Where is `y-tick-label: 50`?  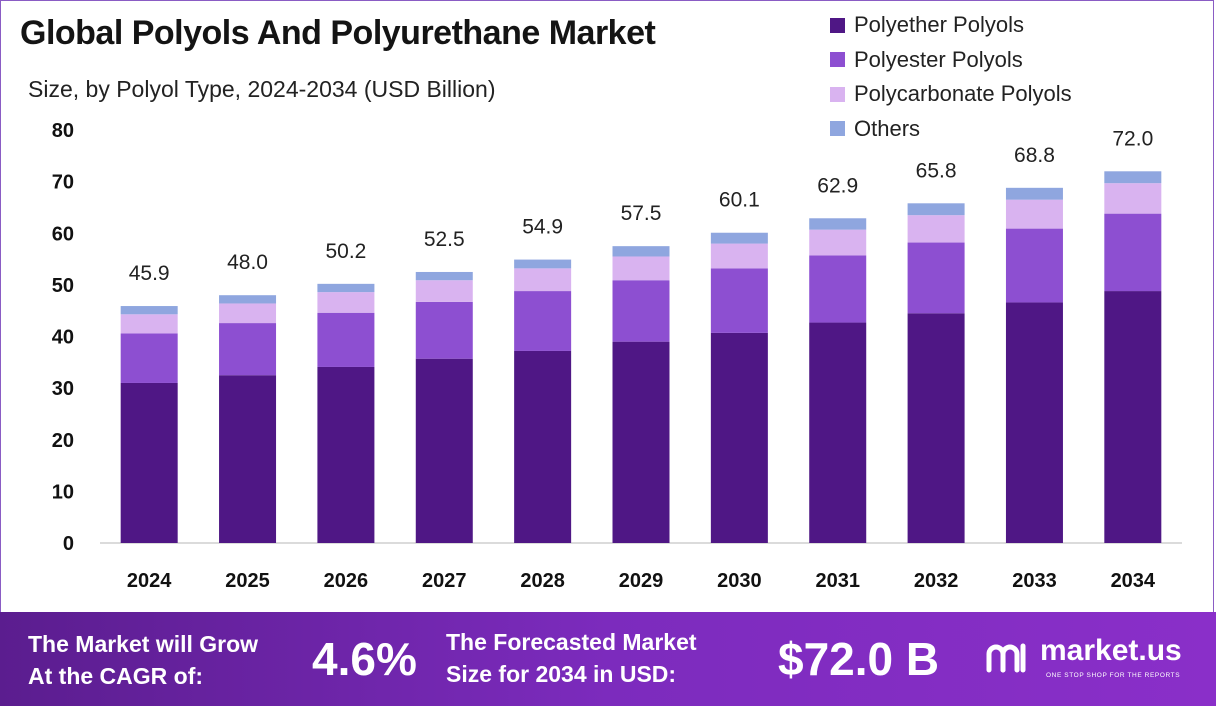 y-tick-label: 50 is located at coordinates (63, 286).